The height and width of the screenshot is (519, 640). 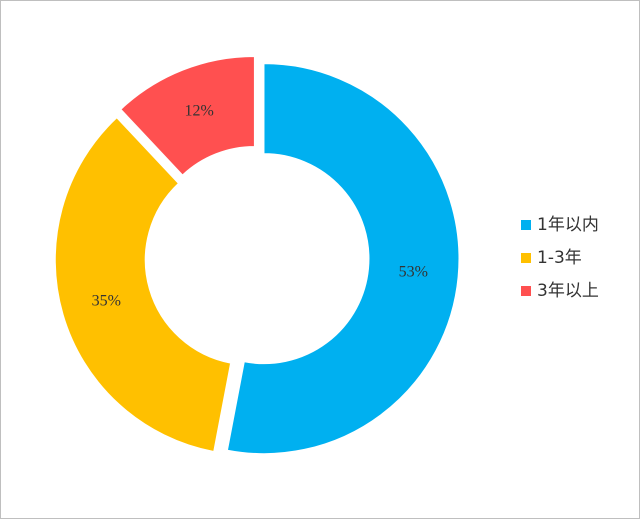 I want to click on legend-label: 3年以上, so click(x=568, y=291).